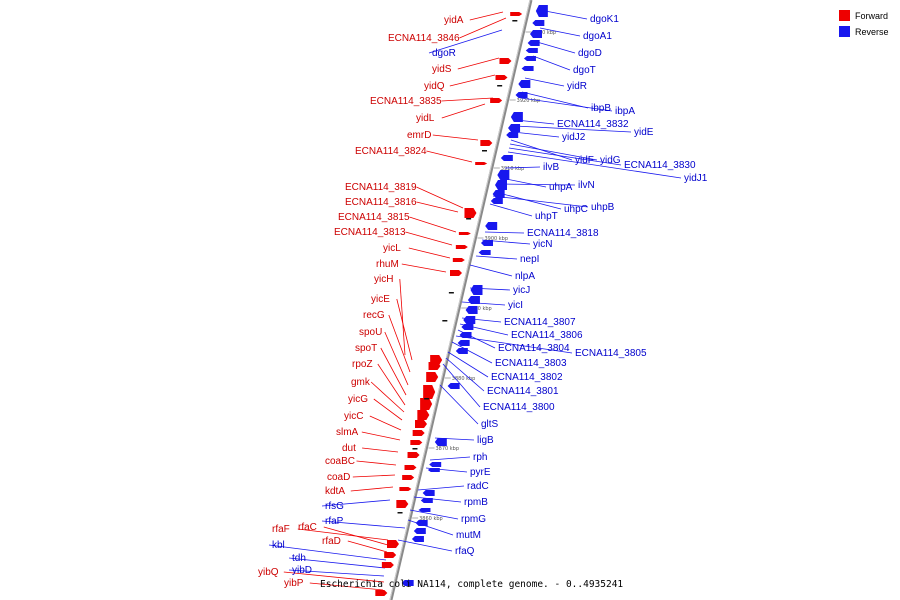 Image resolution: width=900 pixels, height=600 pixels. I want to click on gene-label-ilvb: ilvB, so click(551, 167).